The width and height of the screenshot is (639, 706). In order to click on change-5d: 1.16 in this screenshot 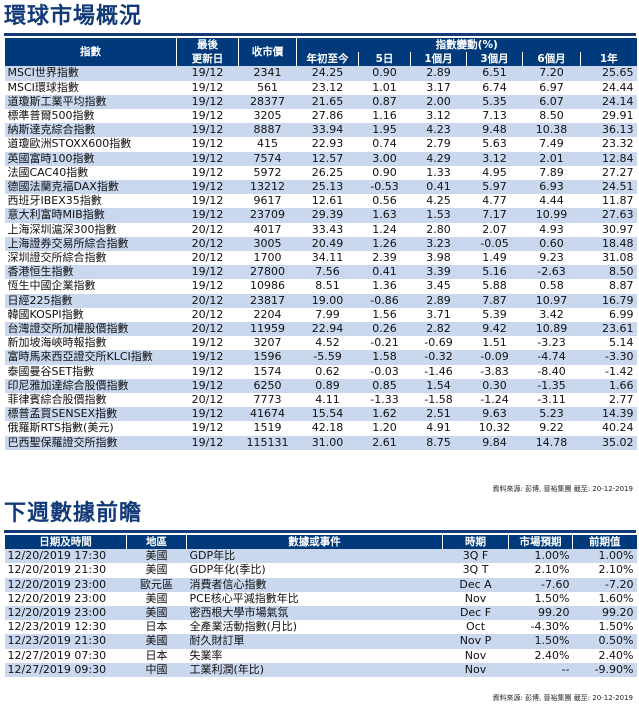, I will do `click(384, 116)`.